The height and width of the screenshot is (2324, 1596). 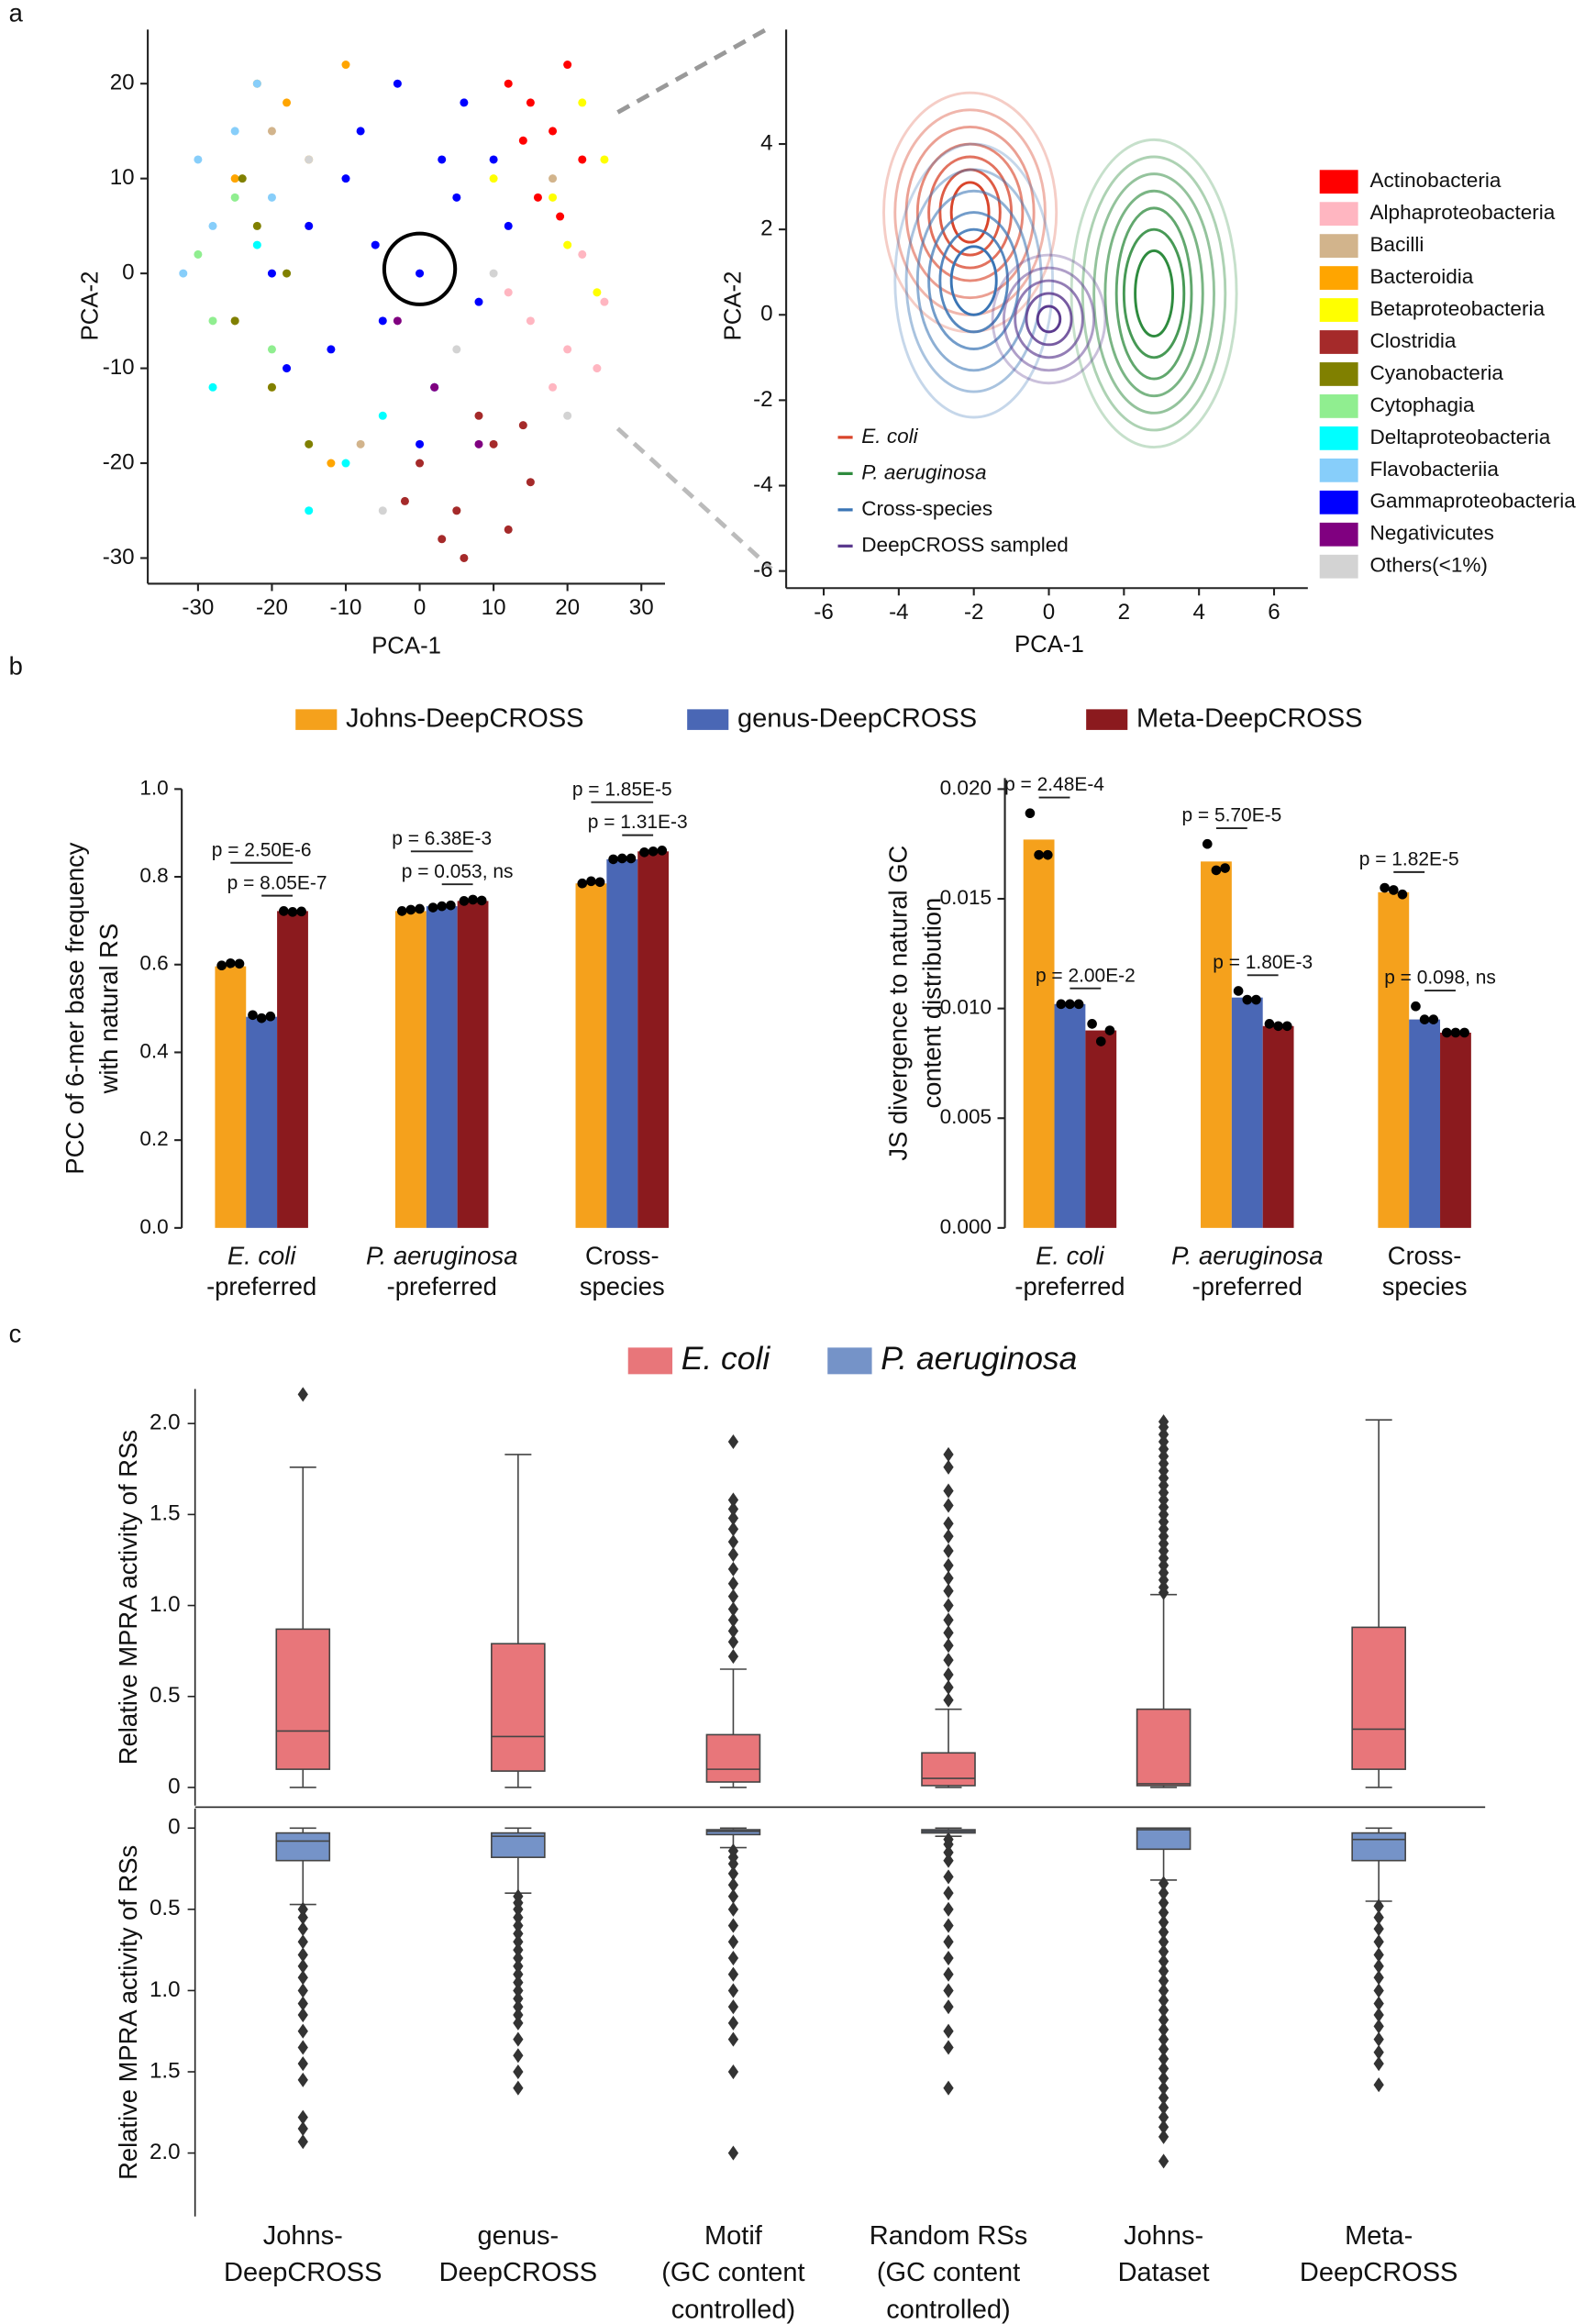 I want to click on x-tick-label: Dataset, so click(x=1164, y=2272).